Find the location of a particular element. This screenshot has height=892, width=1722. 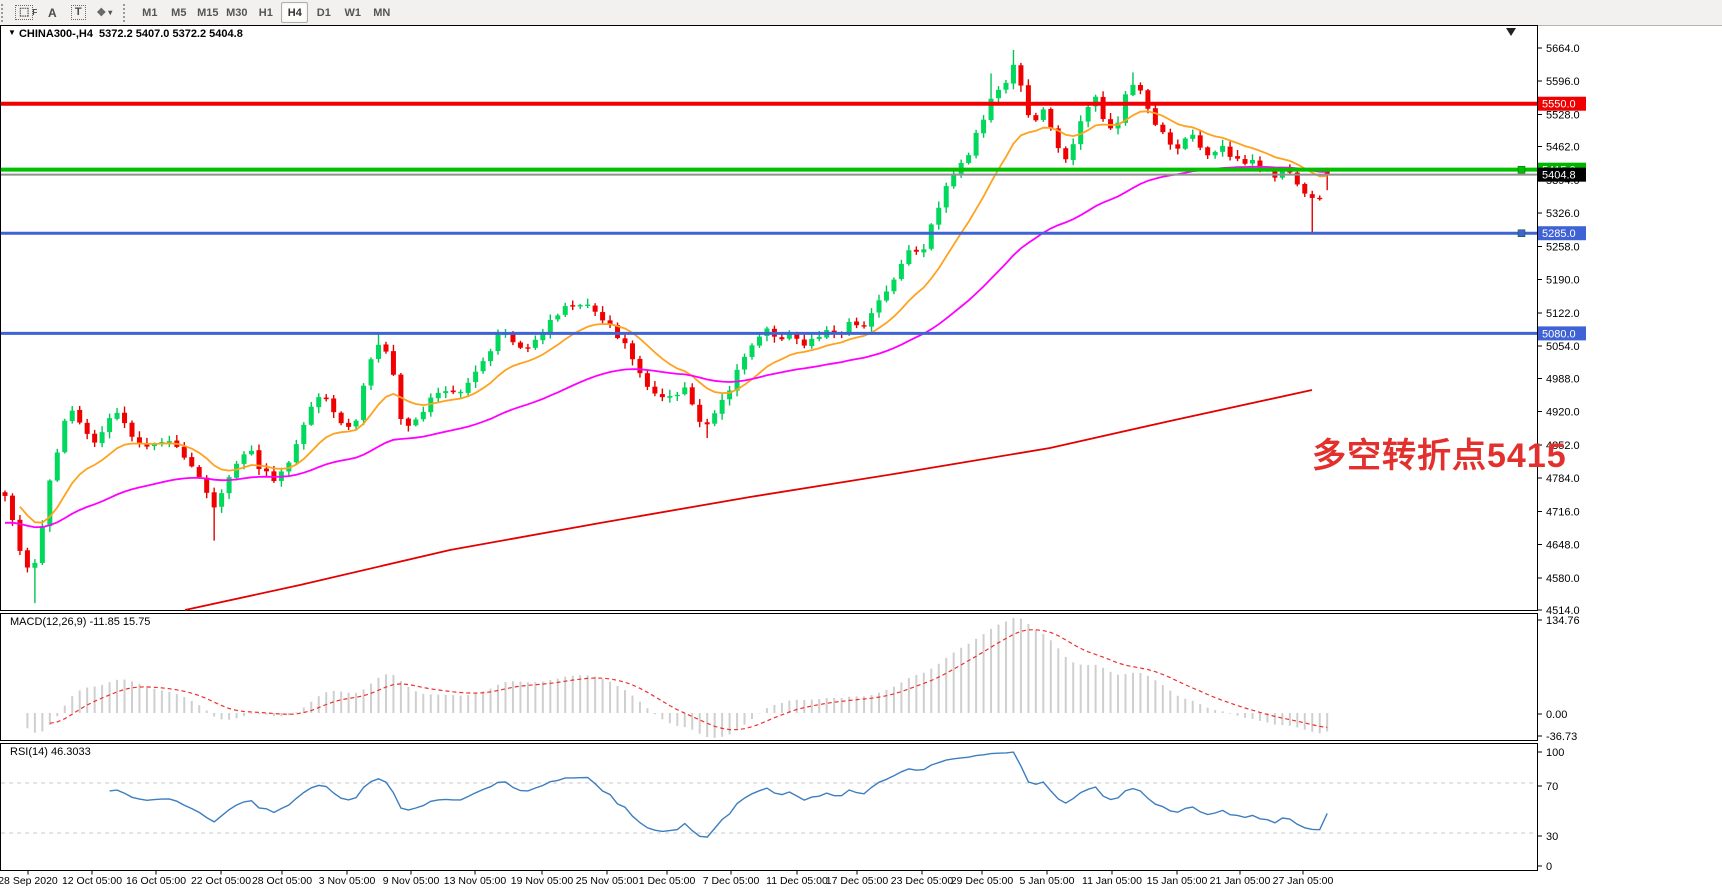

svg-text: 9 Nov 05:00 is located at coordinates (411, 881).